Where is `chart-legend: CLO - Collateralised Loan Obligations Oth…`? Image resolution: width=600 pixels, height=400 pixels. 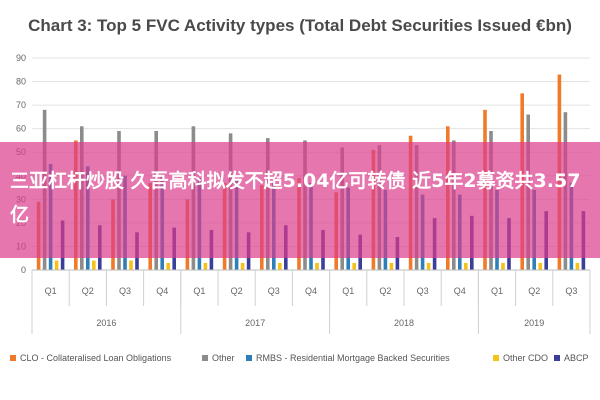
chart-legend: CLO - Collateralised Loan Obligations Oth… is located at coordinates (305, 360).